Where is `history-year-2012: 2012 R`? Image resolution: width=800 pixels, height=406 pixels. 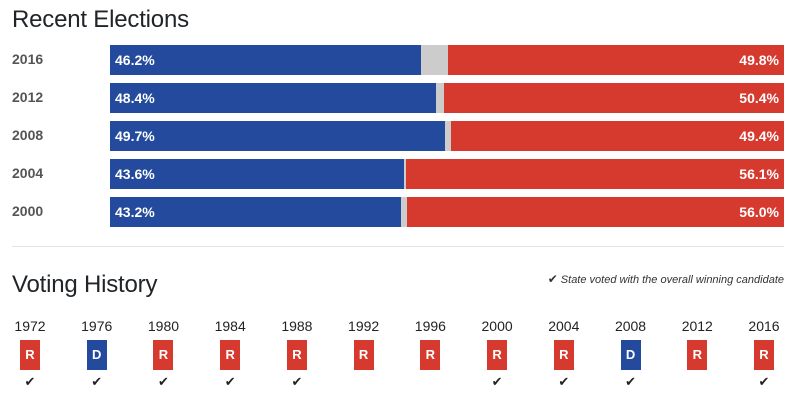 history-year-2012: 2012 R is located at coordinates (697, 354).